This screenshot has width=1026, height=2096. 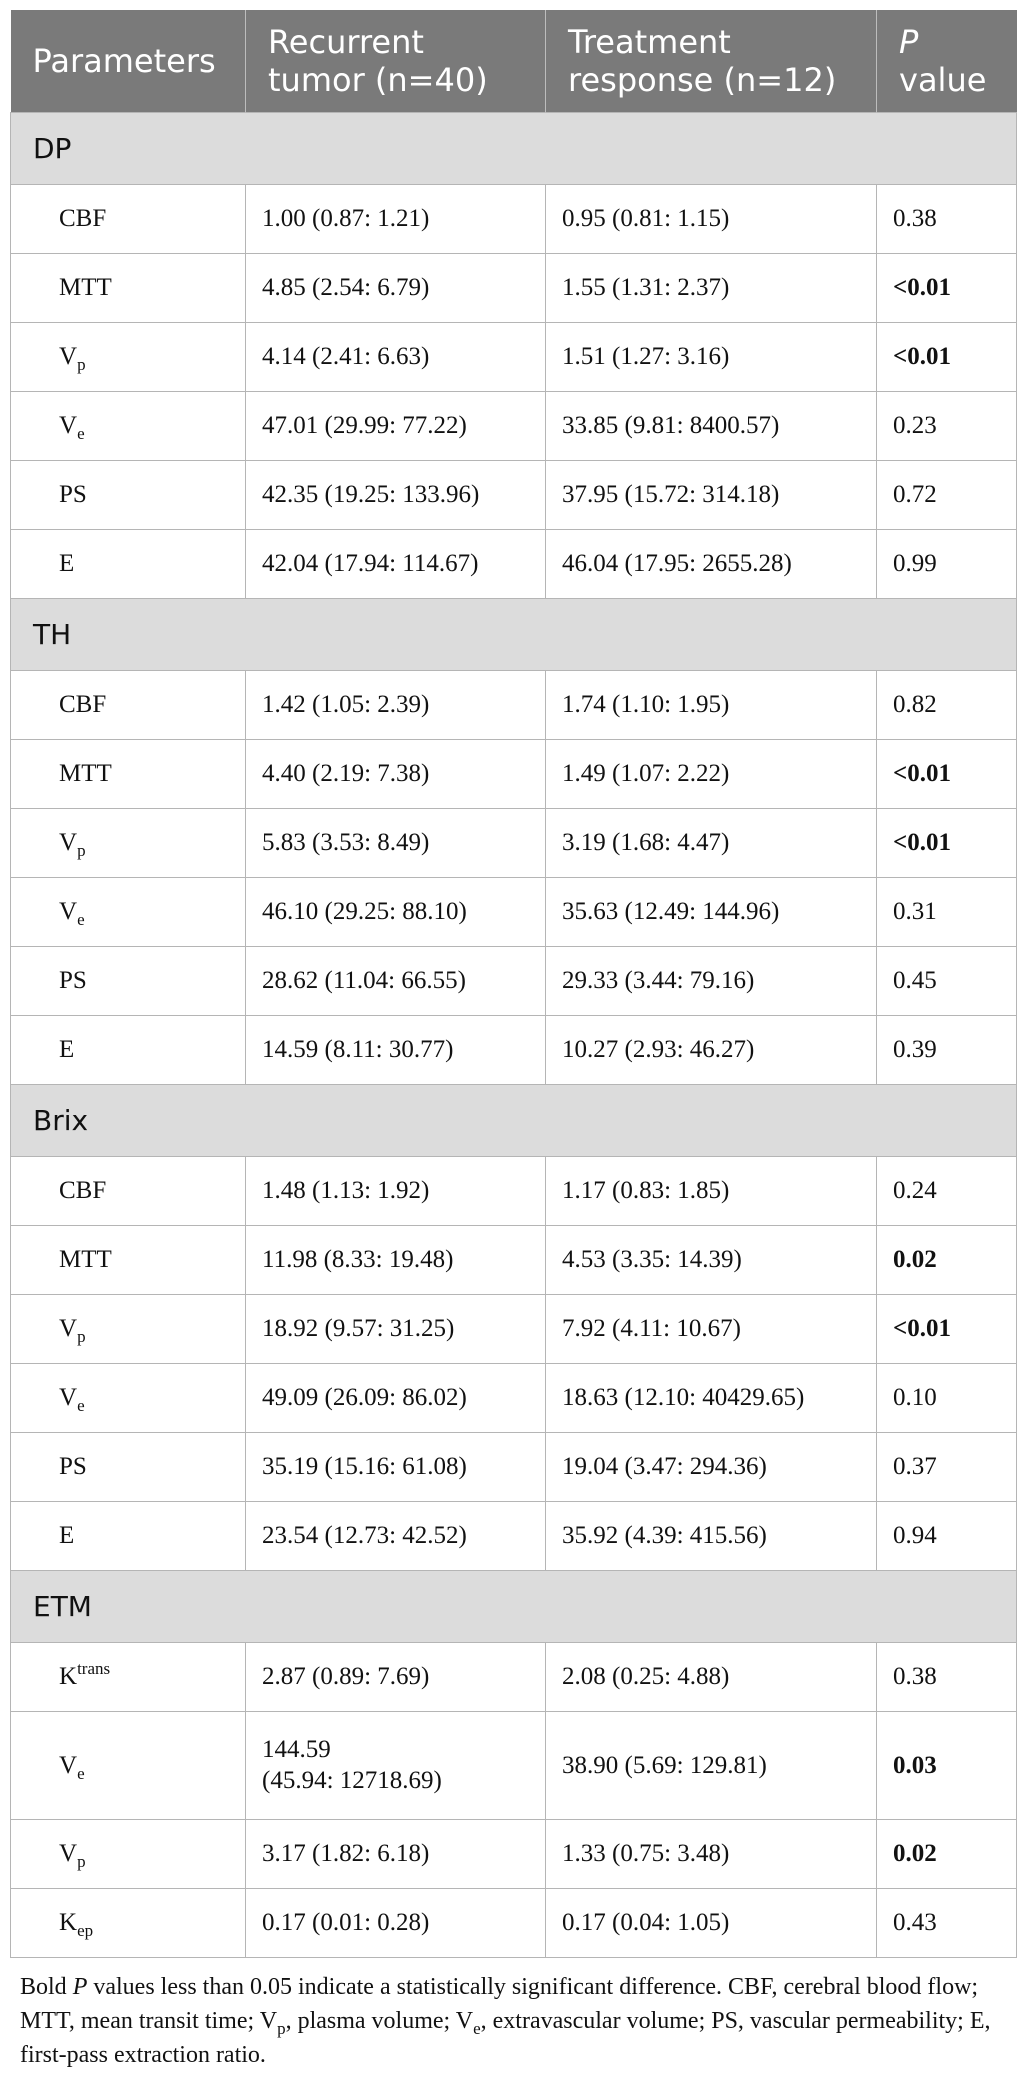 I want to click on footnote-text-3: , plasma volume; V, so click(x=379, y=2020).